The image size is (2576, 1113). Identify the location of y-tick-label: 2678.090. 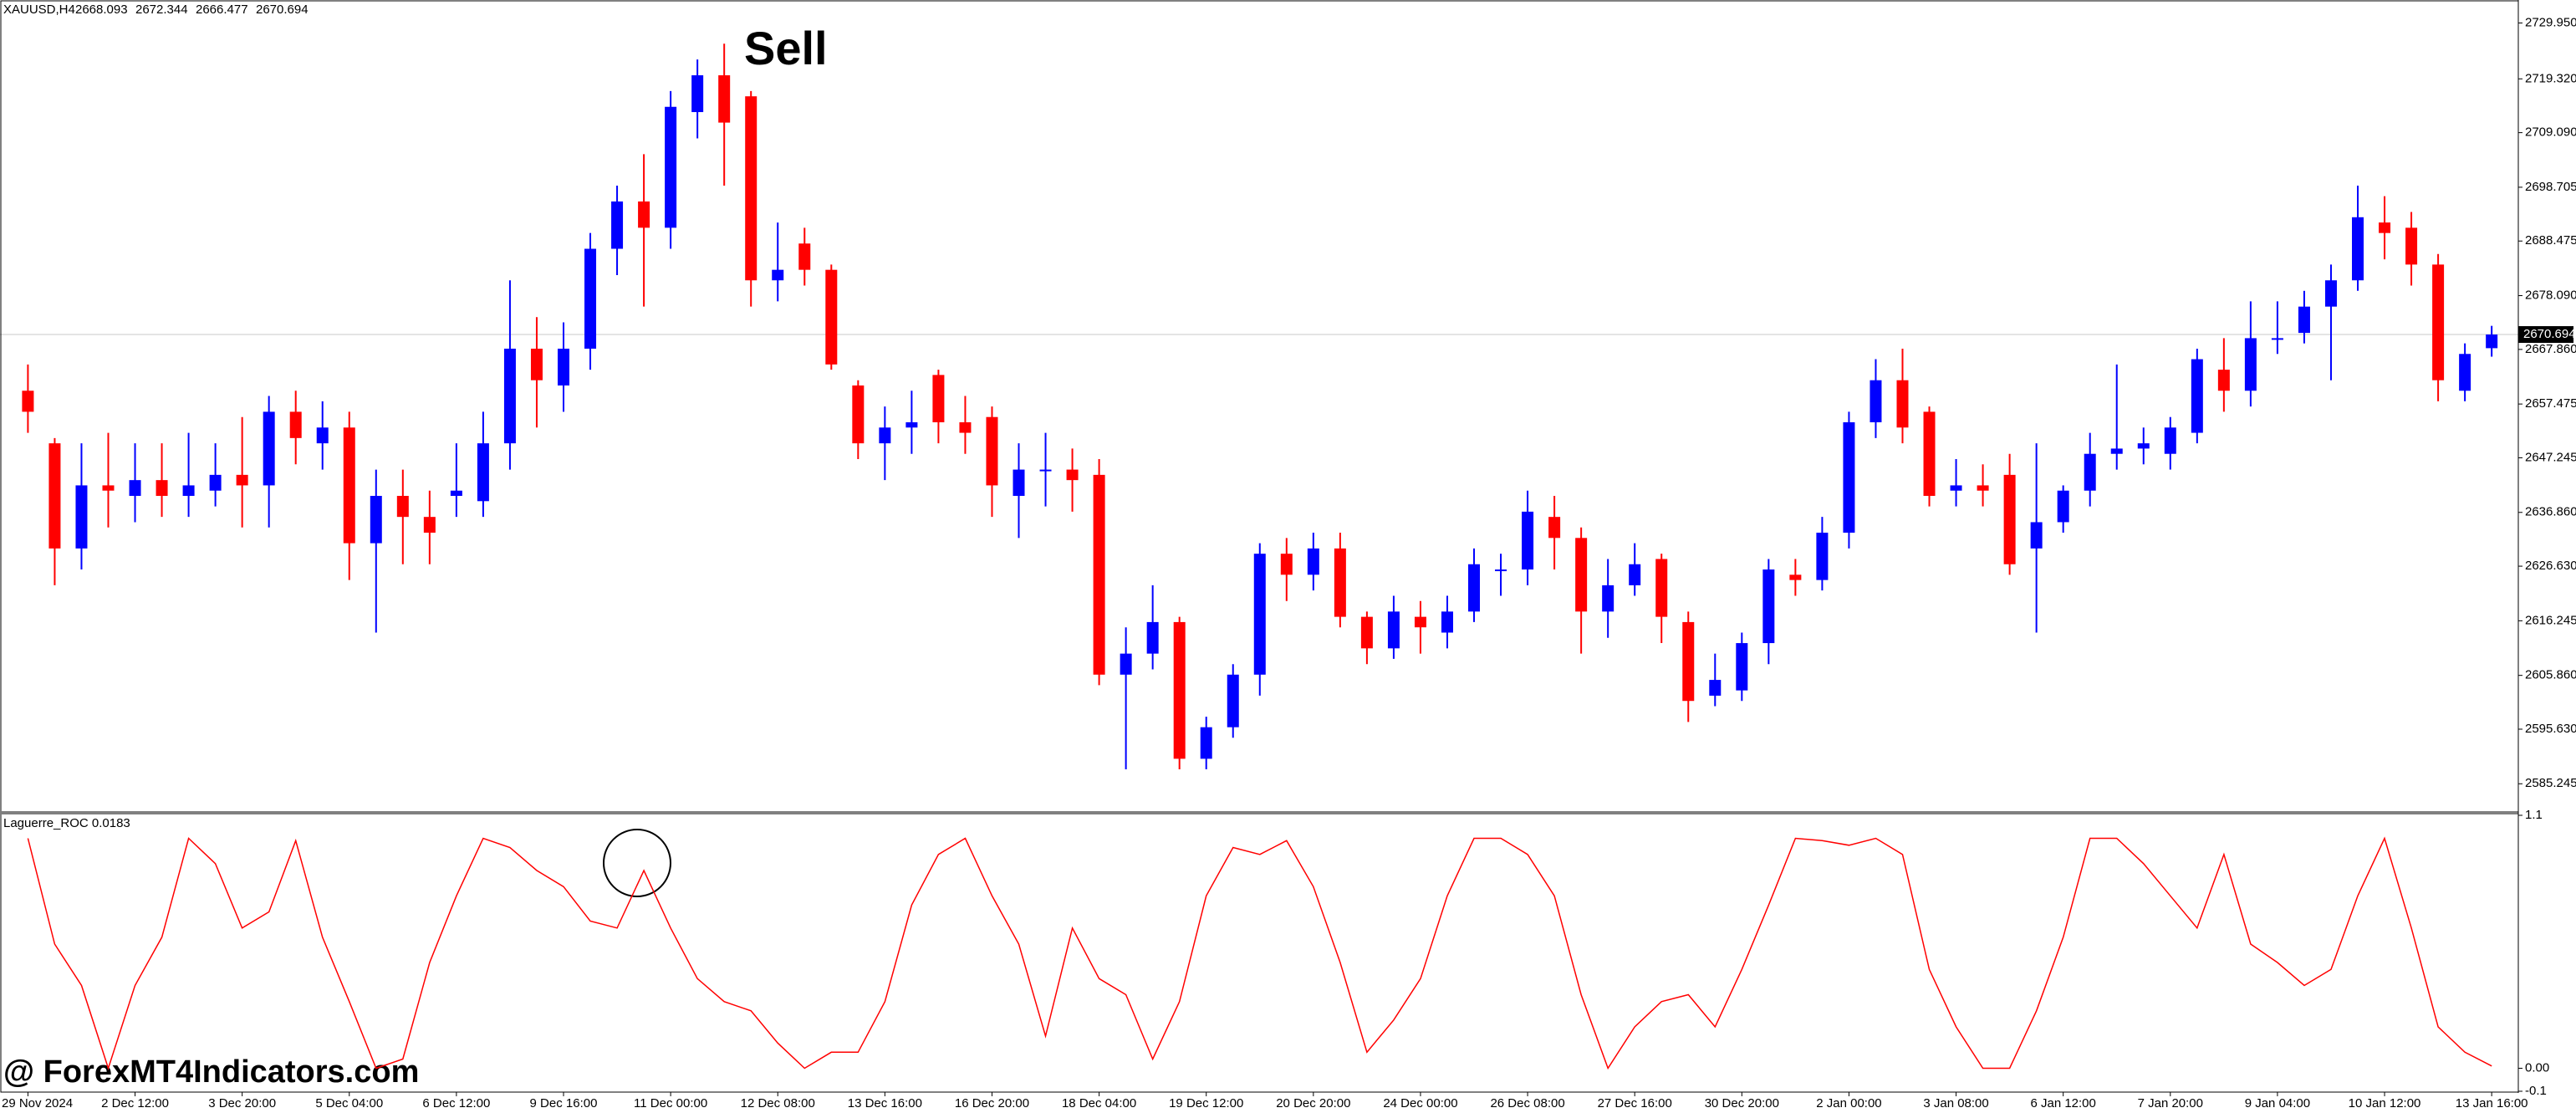
(2551, 295).